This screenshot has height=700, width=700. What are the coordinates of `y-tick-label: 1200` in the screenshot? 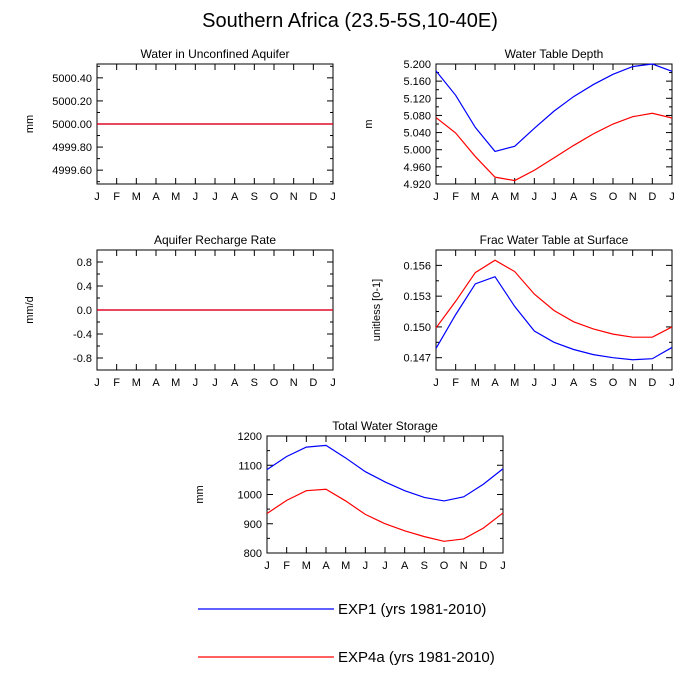 It's located at (250, 437).